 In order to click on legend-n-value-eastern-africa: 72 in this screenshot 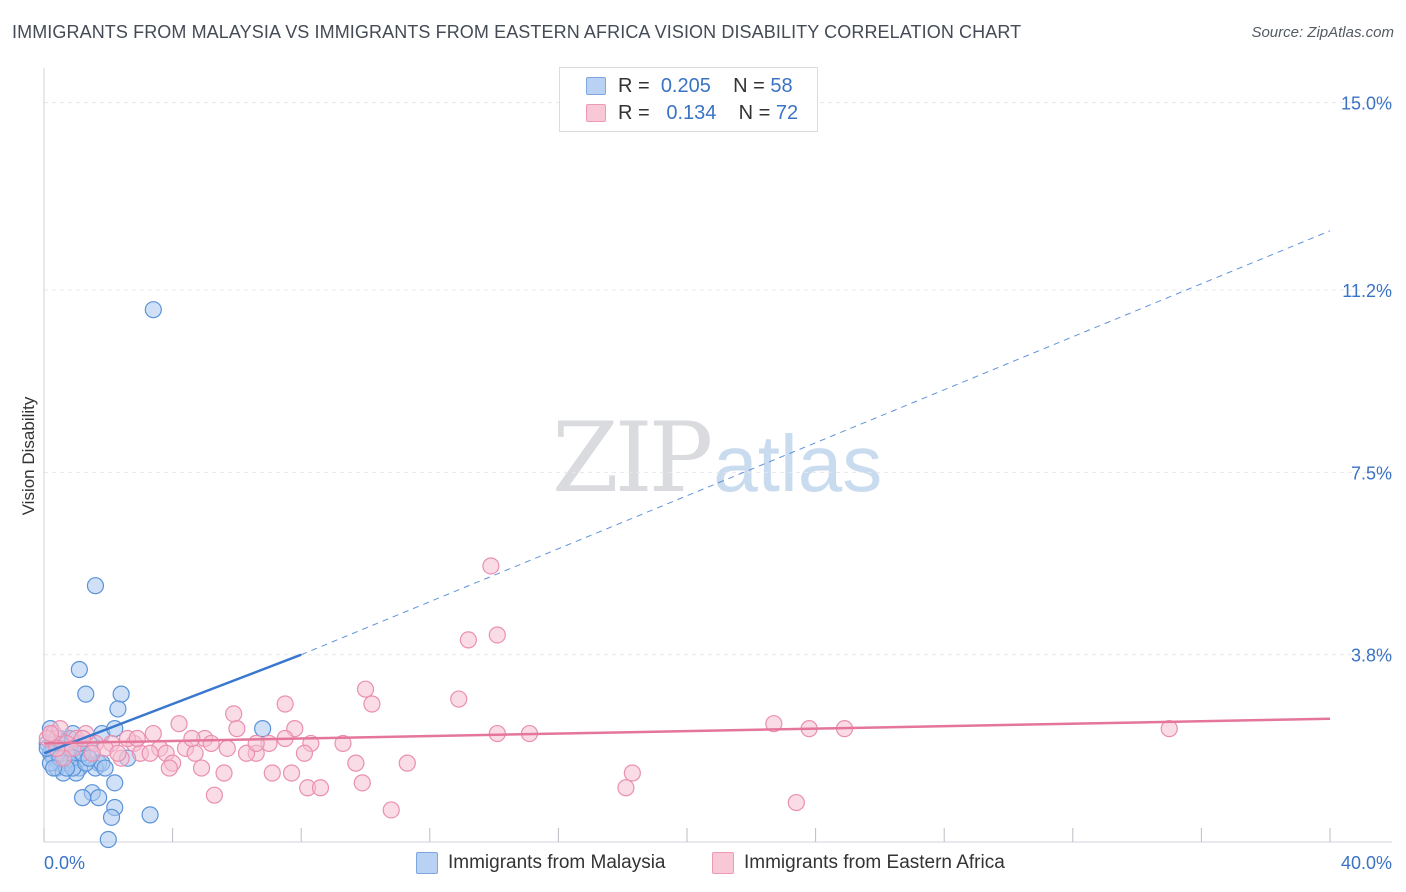, I will do `click(787, 112)`.